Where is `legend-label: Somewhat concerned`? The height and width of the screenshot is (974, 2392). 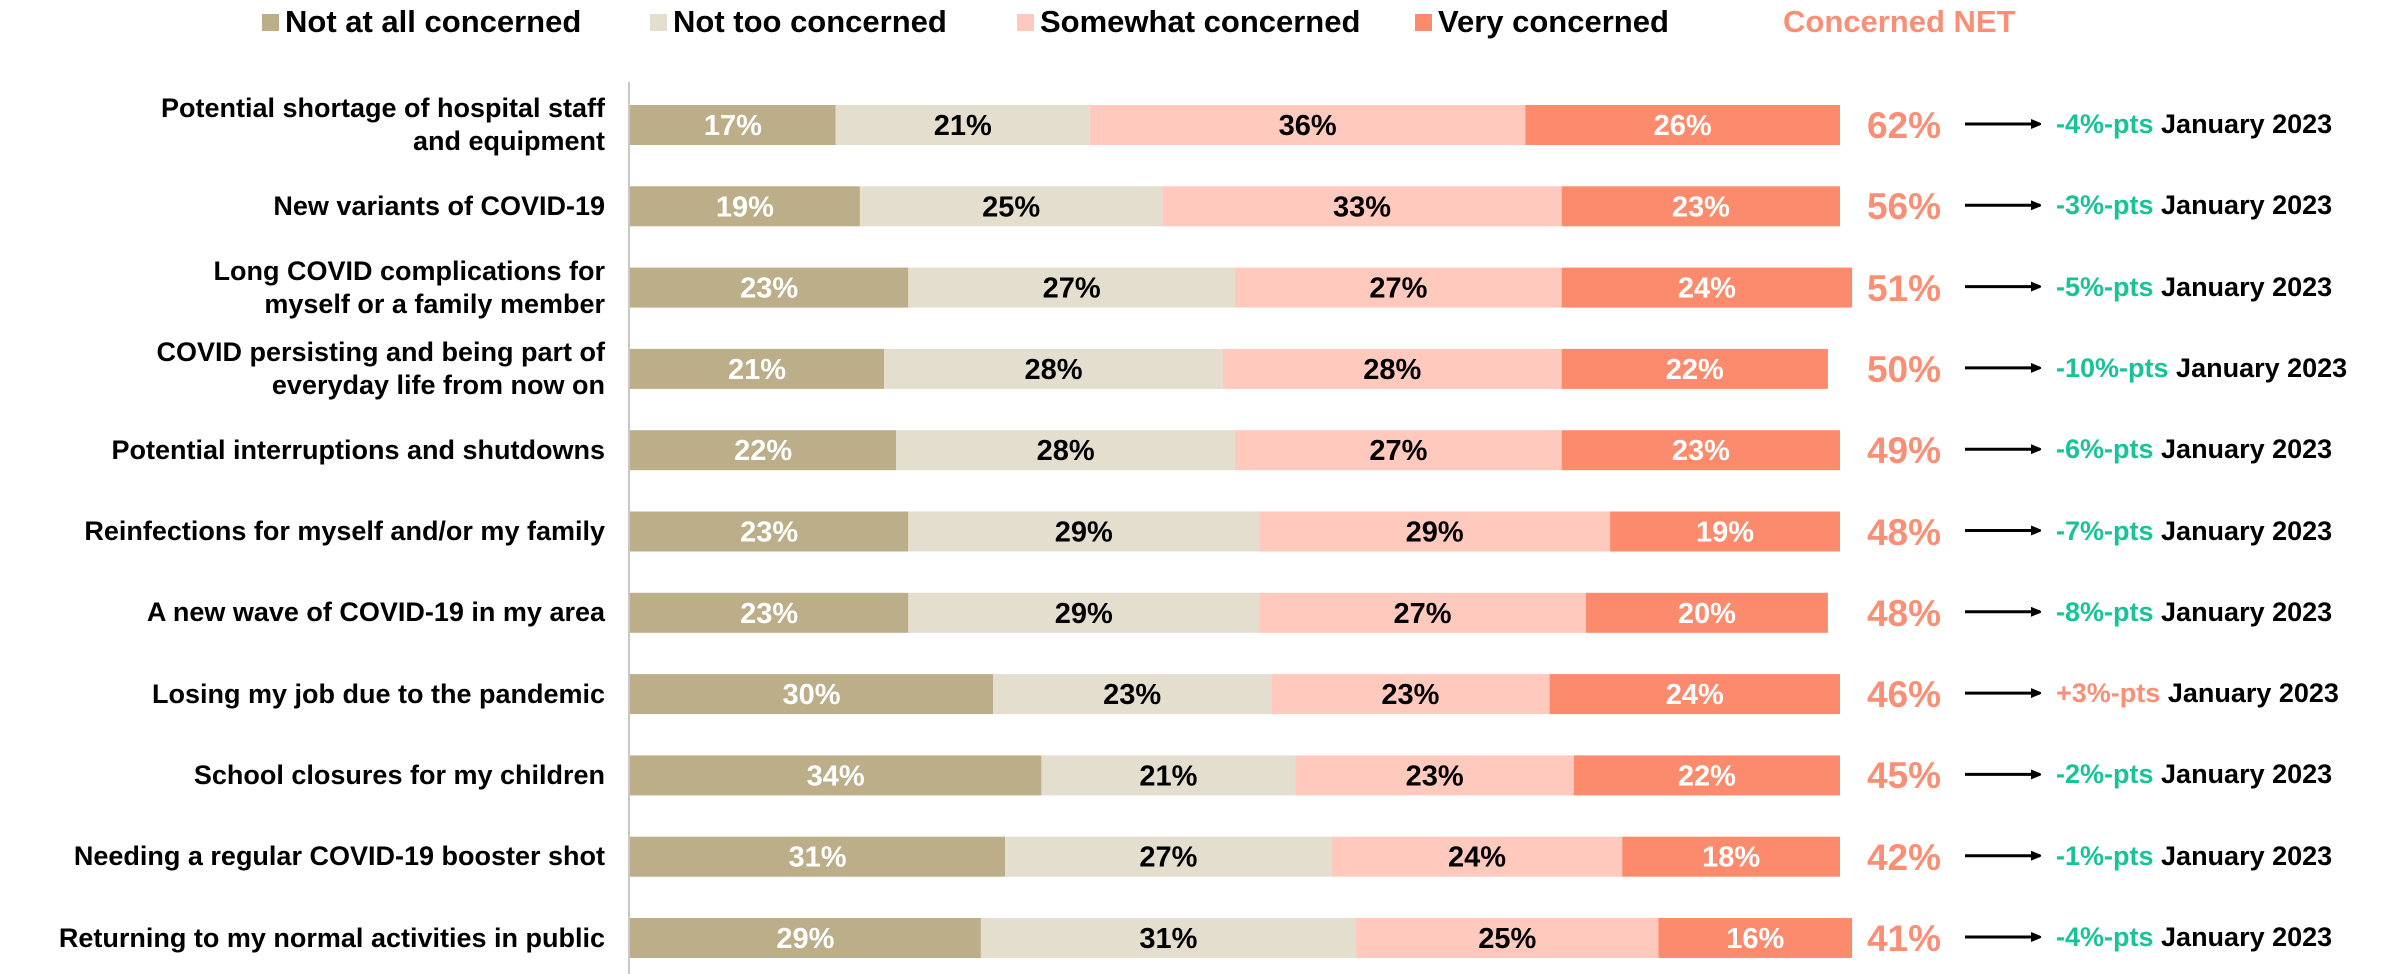 legend-label: Somewhat concerned is located at coordinates (1200, 21).